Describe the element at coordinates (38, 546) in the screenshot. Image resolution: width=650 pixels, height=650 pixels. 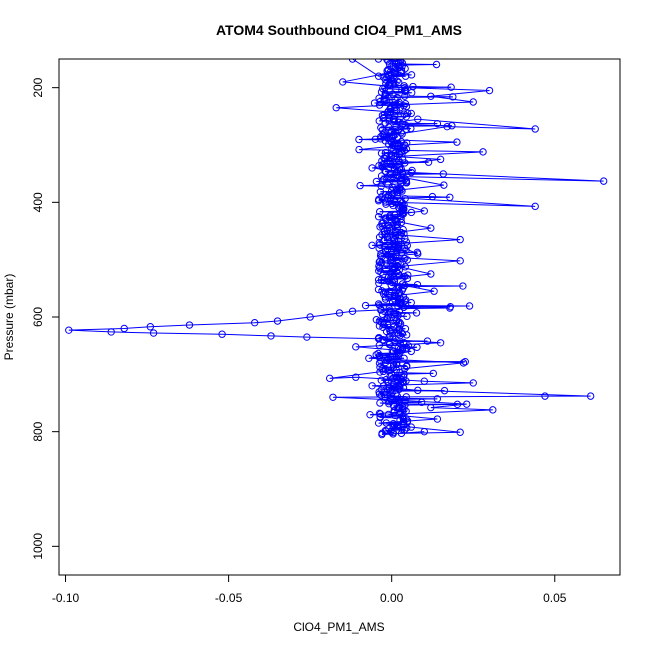
I see `y-tick-label: 1000` at that location.